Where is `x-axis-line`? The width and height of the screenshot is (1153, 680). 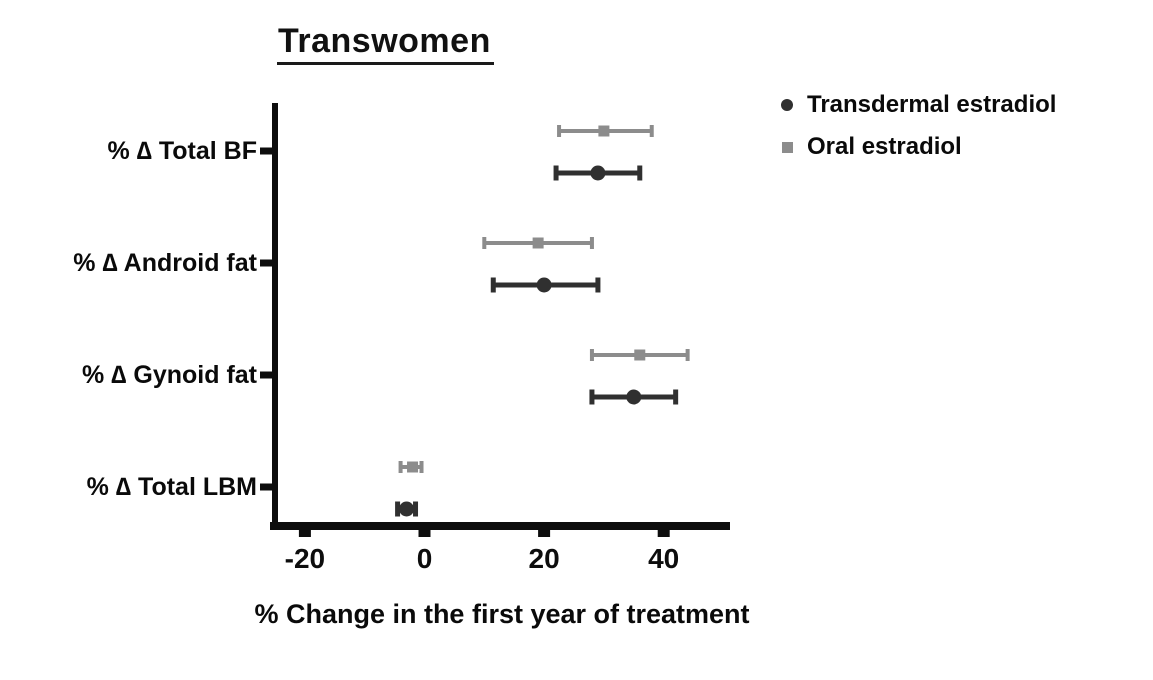
x-axis-line is located at coordinates (500, 526).